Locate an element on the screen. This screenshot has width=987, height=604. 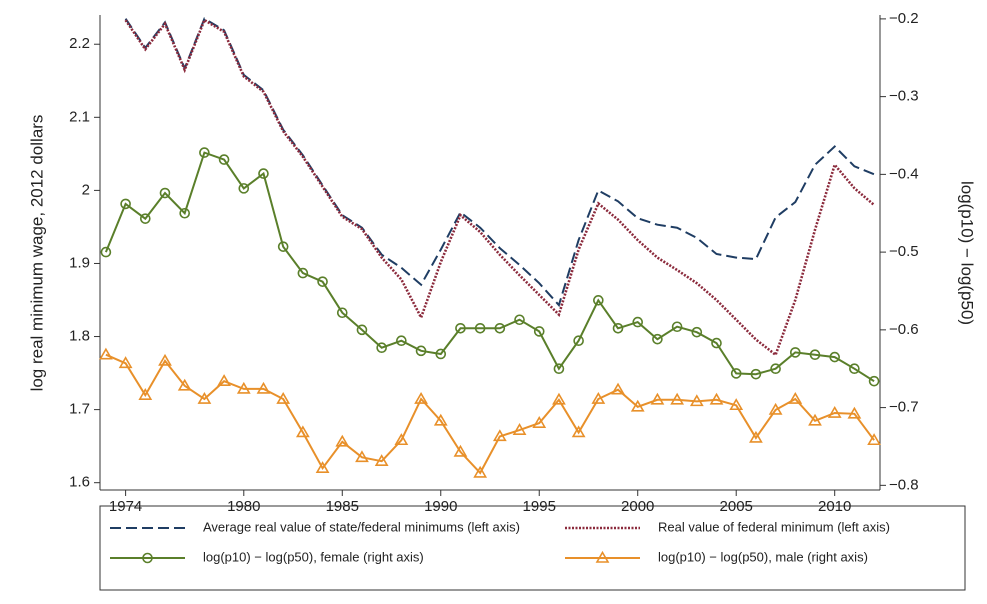
legend-label: log(p10) − log(p50), female (right axis) is located at coordinates (313, 556).